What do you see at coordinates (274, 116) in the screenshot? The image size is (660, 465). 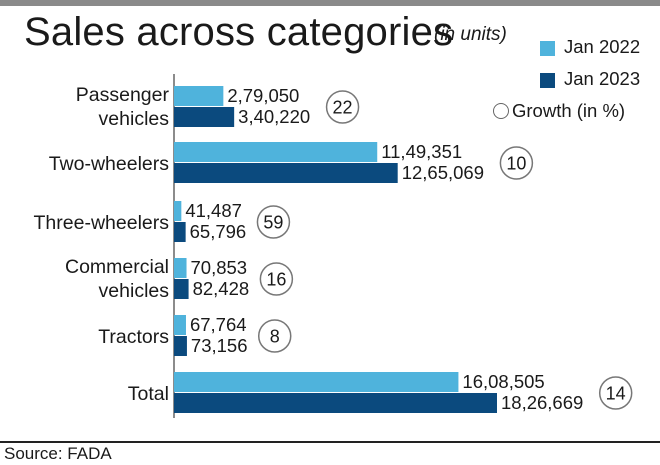 I see `value-label: 3,40,220` at bounding box center [274, 116].